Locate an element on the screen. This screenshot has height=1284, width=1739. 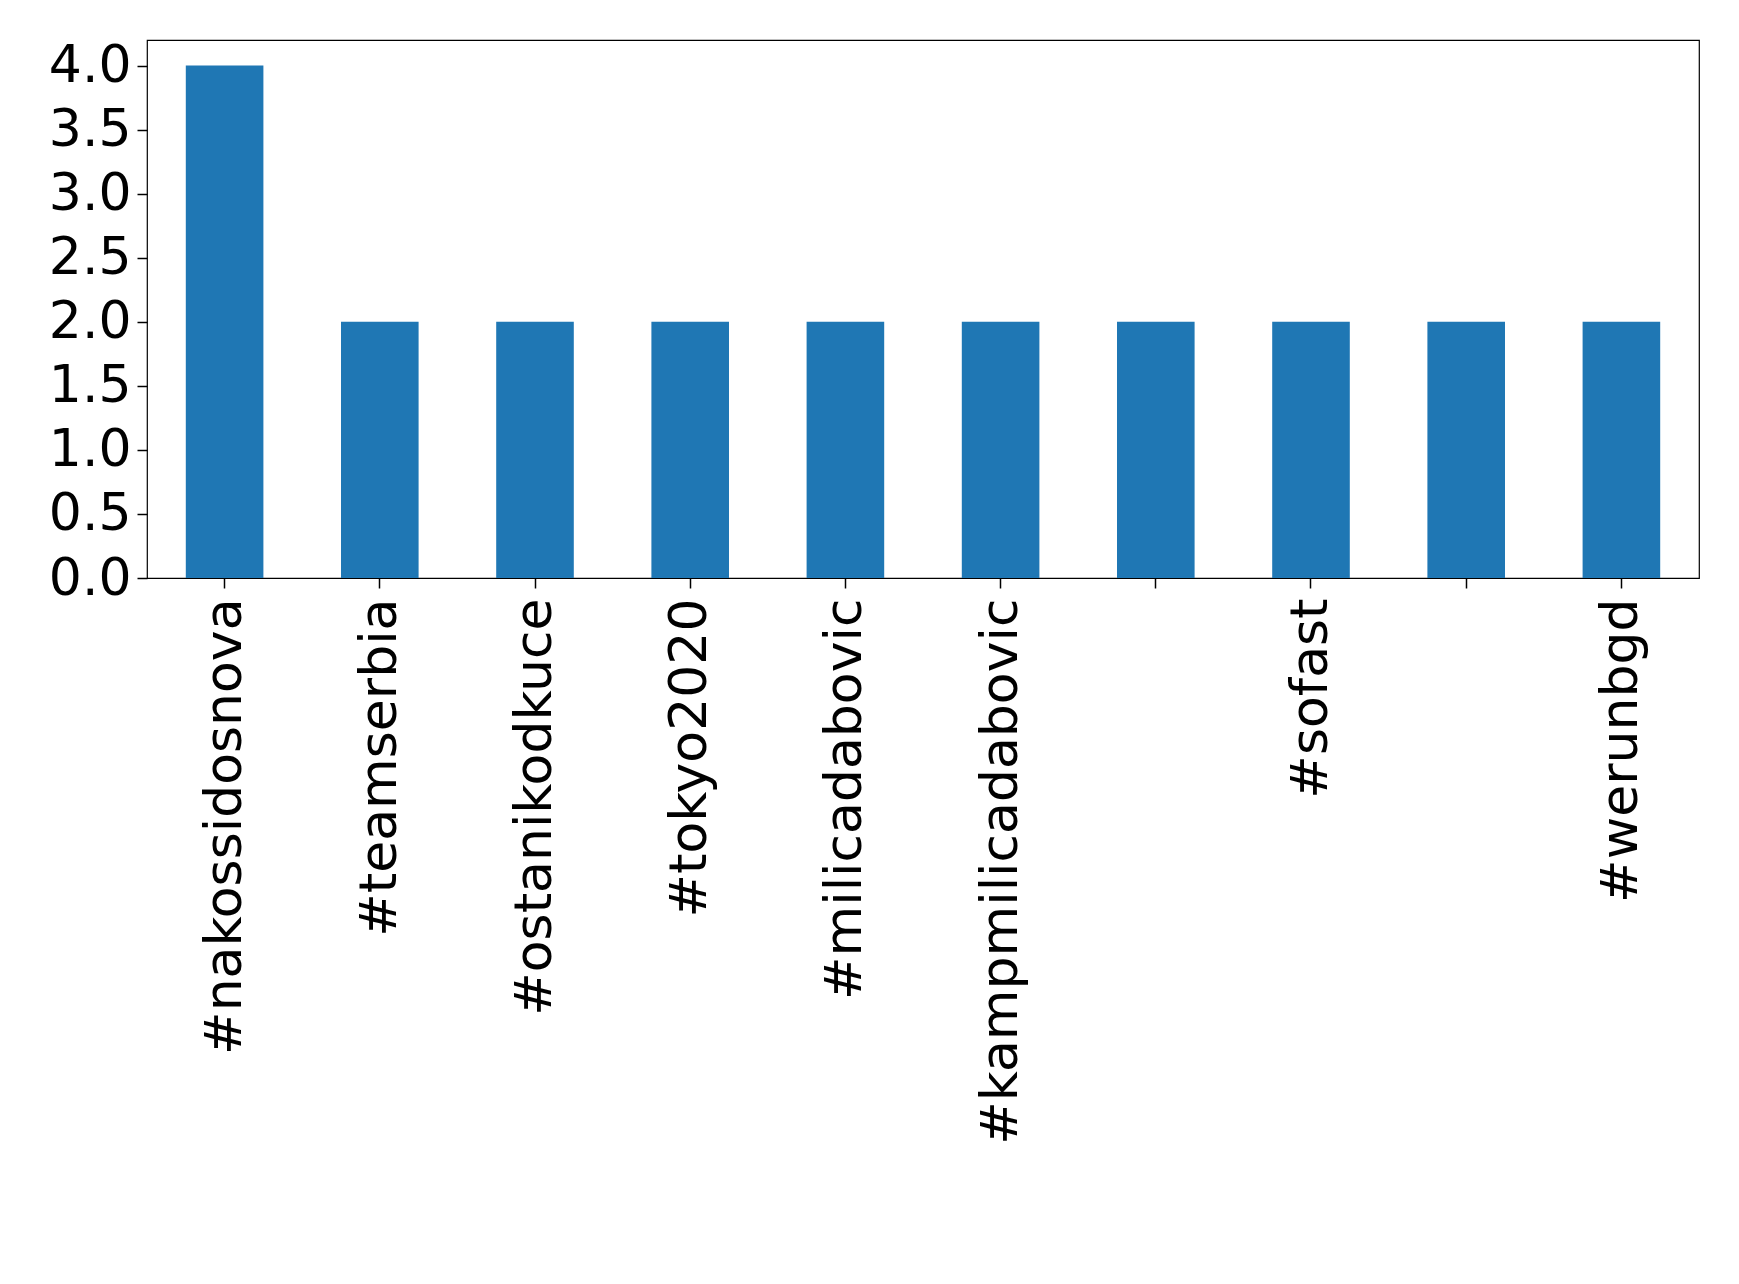
y-tick-label: 3.0 is located at coordinates (90, 192).